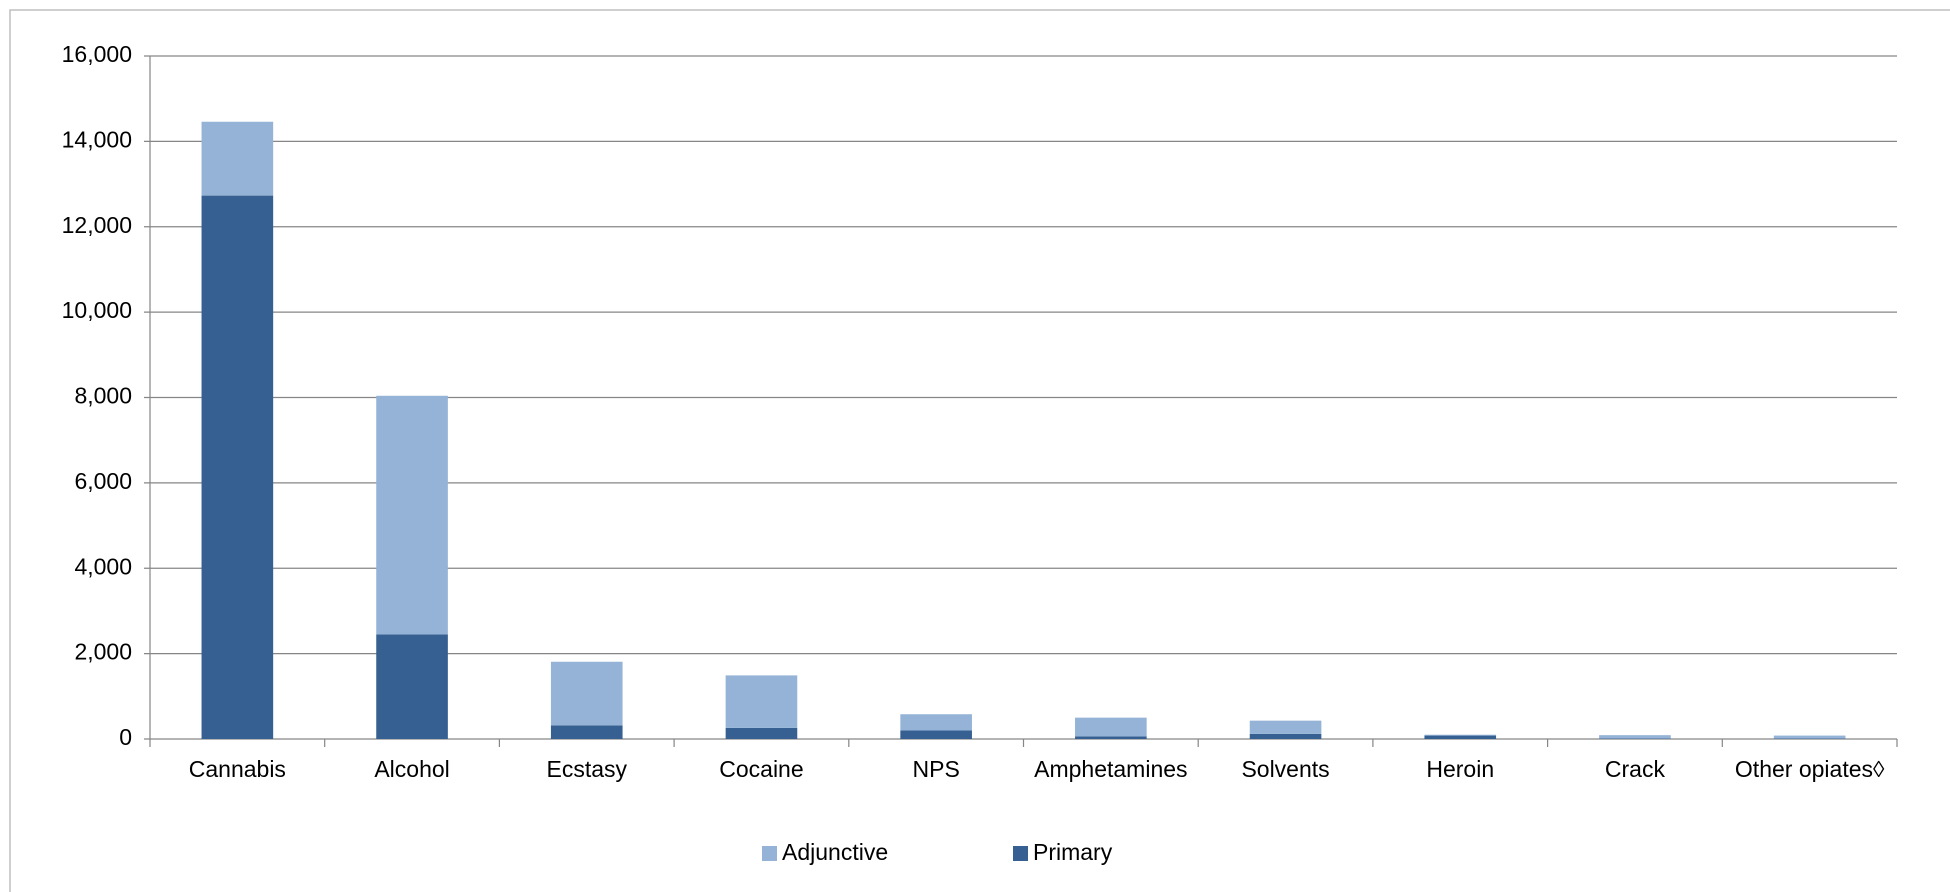 The width and height of the screenshot is (1950, 892). Describe the element at coordinates (411, 769) in the screenshot. I see `x-tick-label: Alcohol` at that location.